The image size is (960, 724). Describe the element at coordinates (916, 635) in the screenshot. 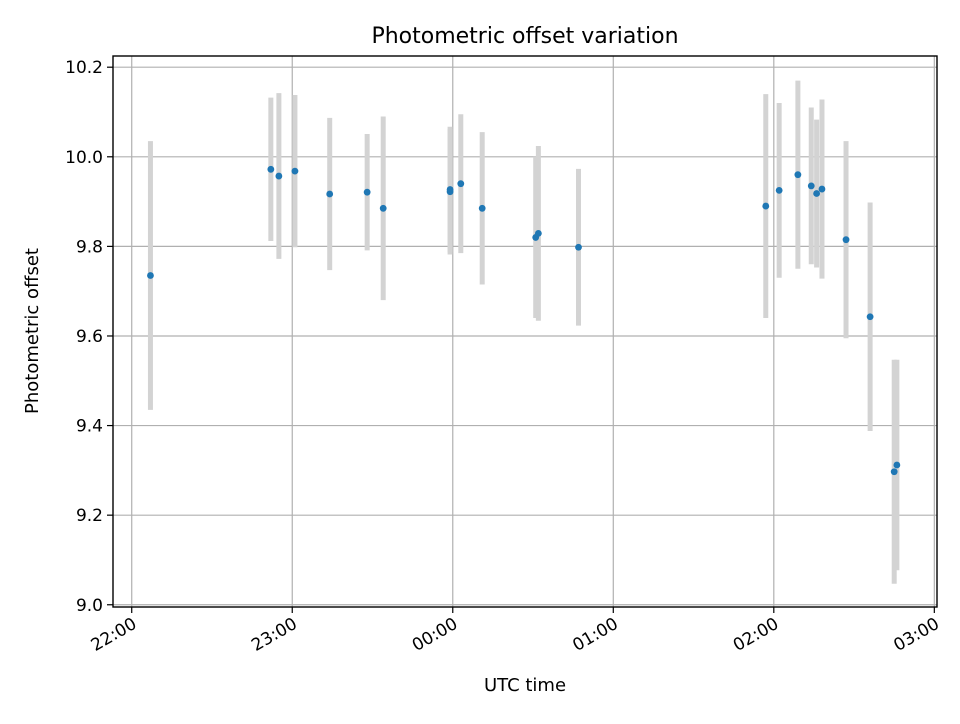

I see `x-tick-label: 03:00` at that location.